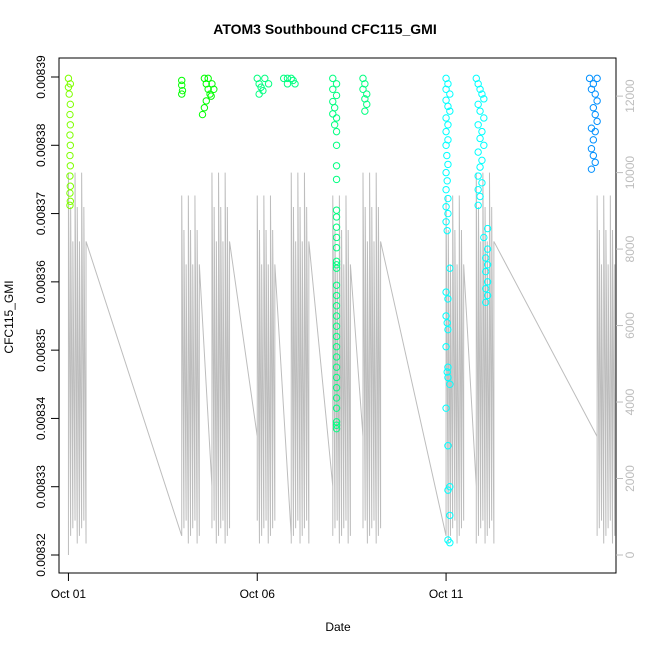  Describe the element at coordinates (630, 248) in the screenshot. I see `right-tick-label: 8000` at that location.